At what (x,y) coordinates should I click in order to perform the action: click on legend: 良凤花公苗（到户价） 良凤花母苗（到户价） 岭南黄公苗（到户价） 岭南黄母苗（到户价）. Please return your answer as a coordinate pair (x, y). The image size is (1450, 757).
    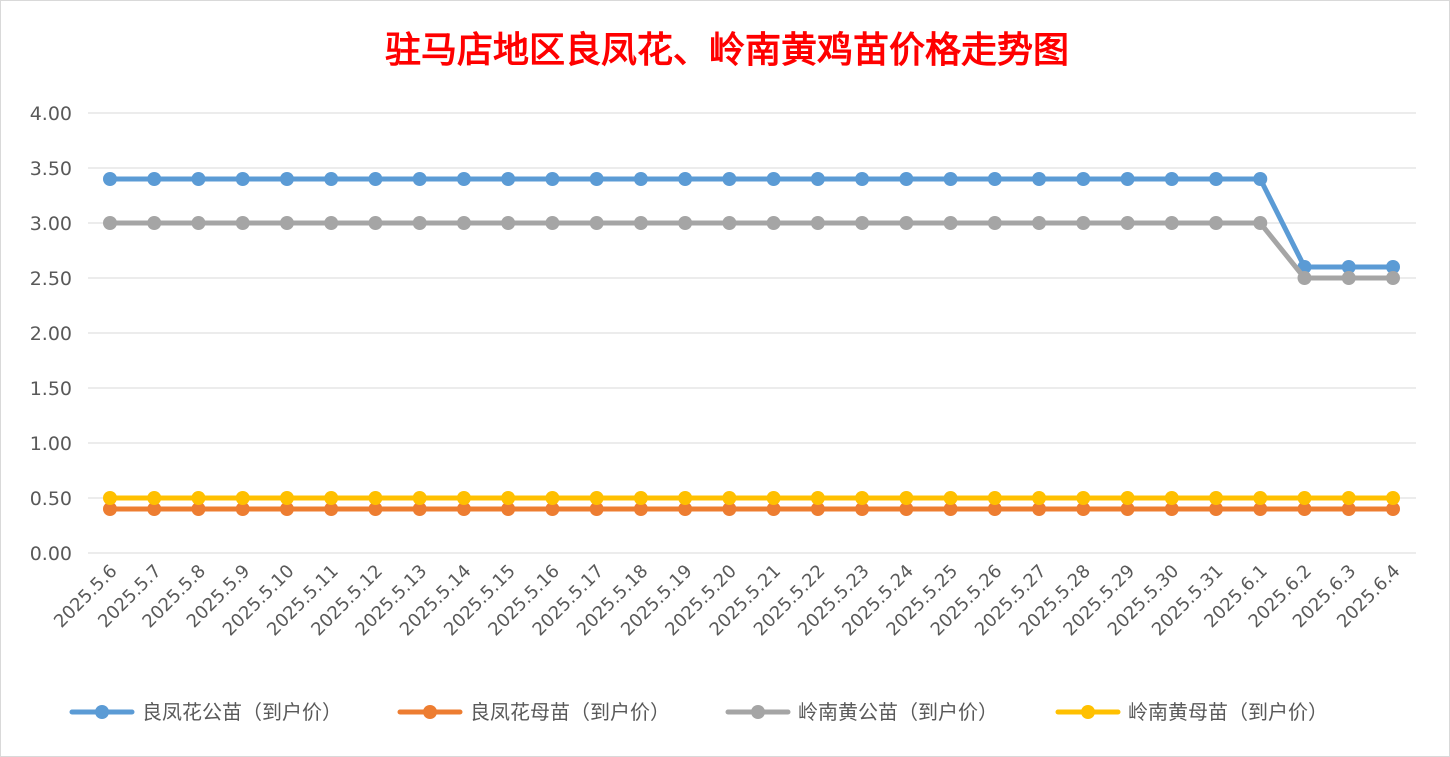
    Looking at the image, I should click on (698, 712).